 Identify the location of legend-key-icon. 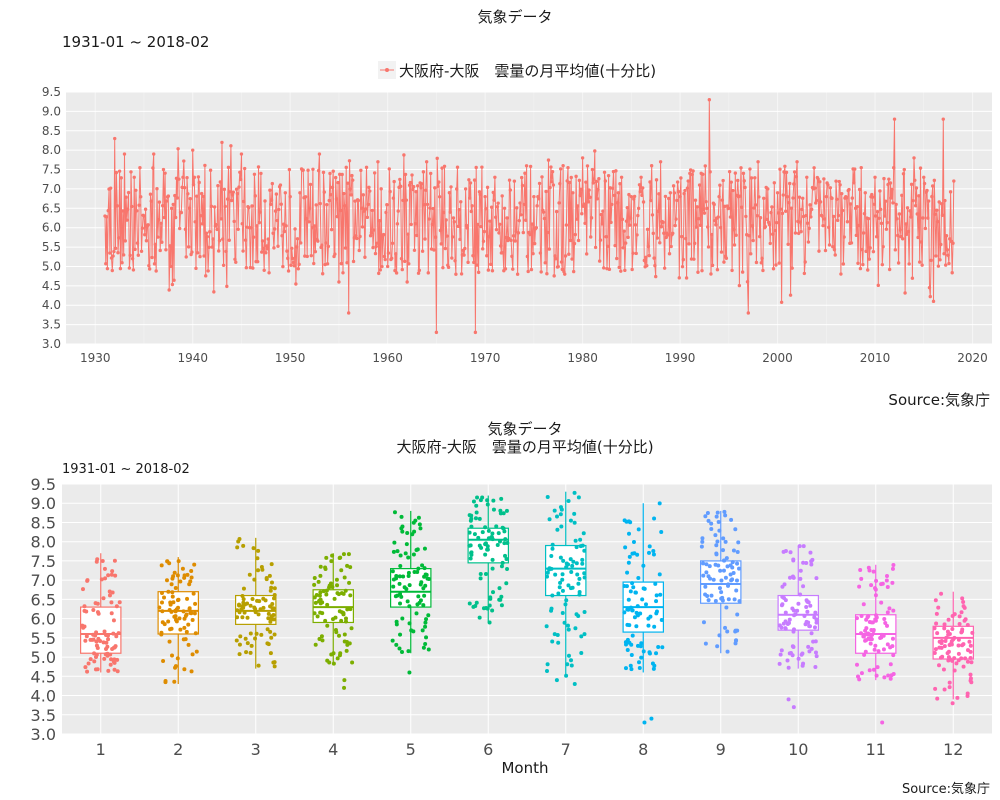
(387, 70).